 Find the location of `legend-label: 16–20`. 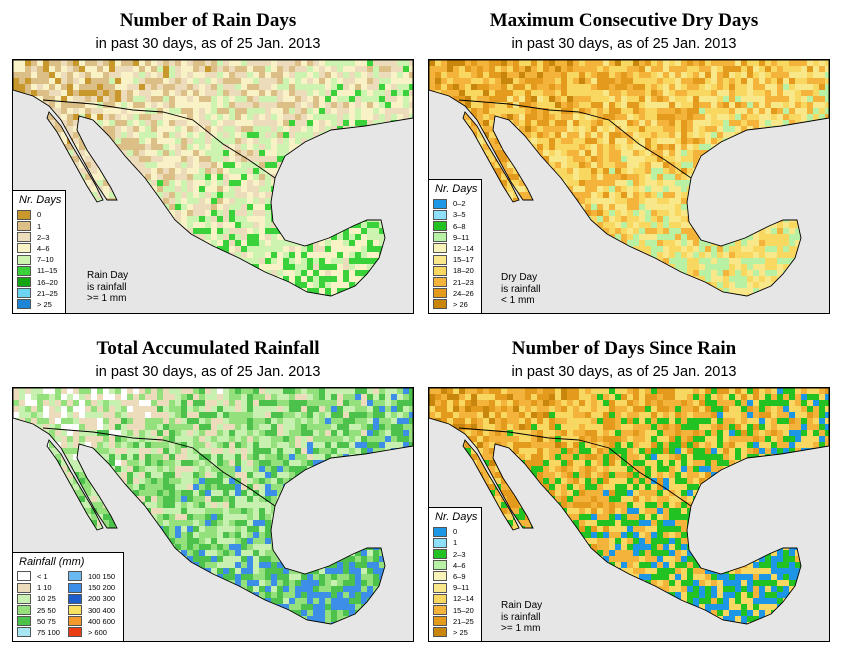

legend-label: 16–20 is located at coordinates (47, 282).